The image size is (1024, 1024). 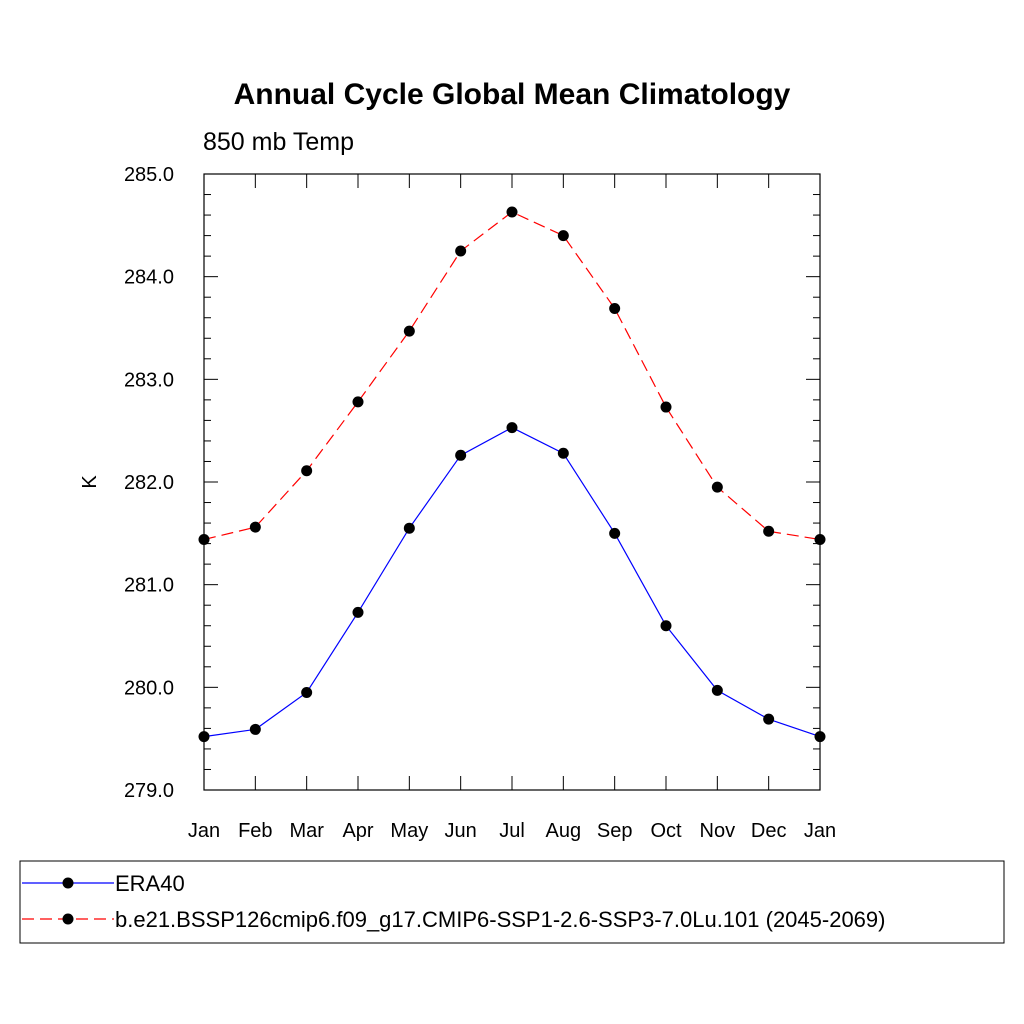 What do you see at coordinates (512, 94) in the screenshot?
I see `chart-title: Annual Cycle Global Mean Climatology` at bounding box center [512, 94].